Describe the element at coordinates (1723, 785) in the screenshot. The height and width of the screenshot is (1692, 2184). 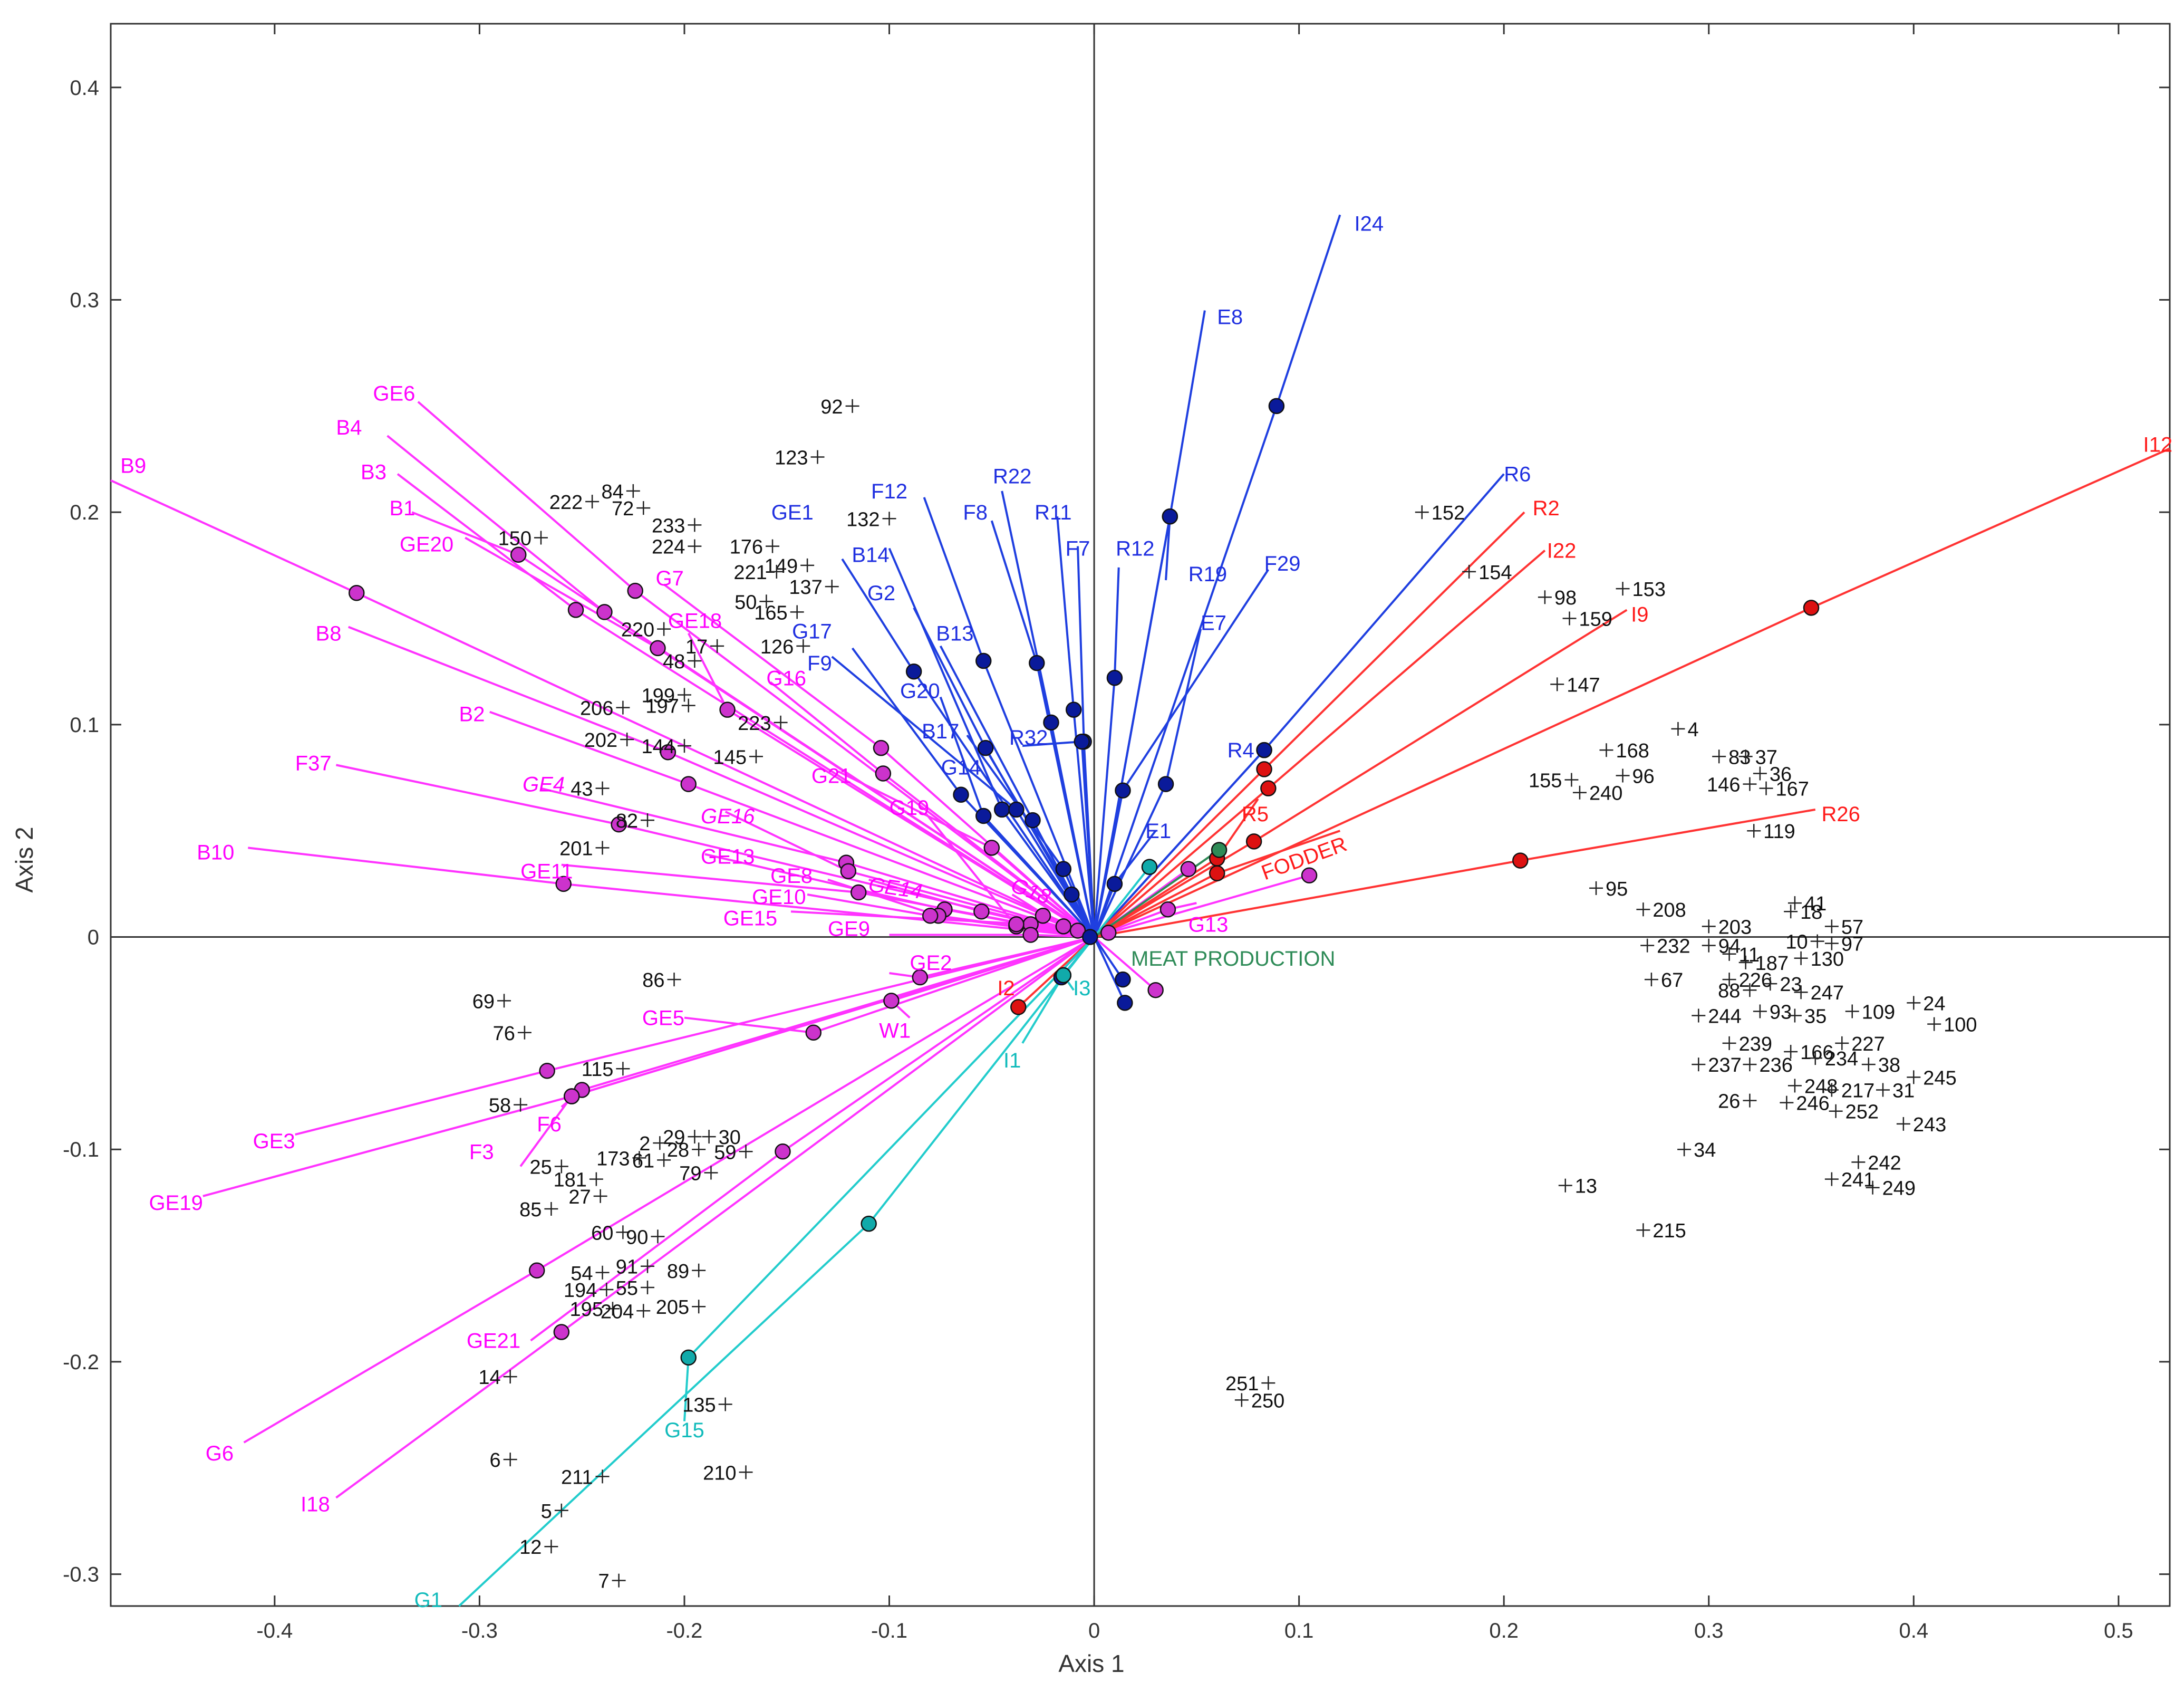
I see `observation-label: 146` at that location.